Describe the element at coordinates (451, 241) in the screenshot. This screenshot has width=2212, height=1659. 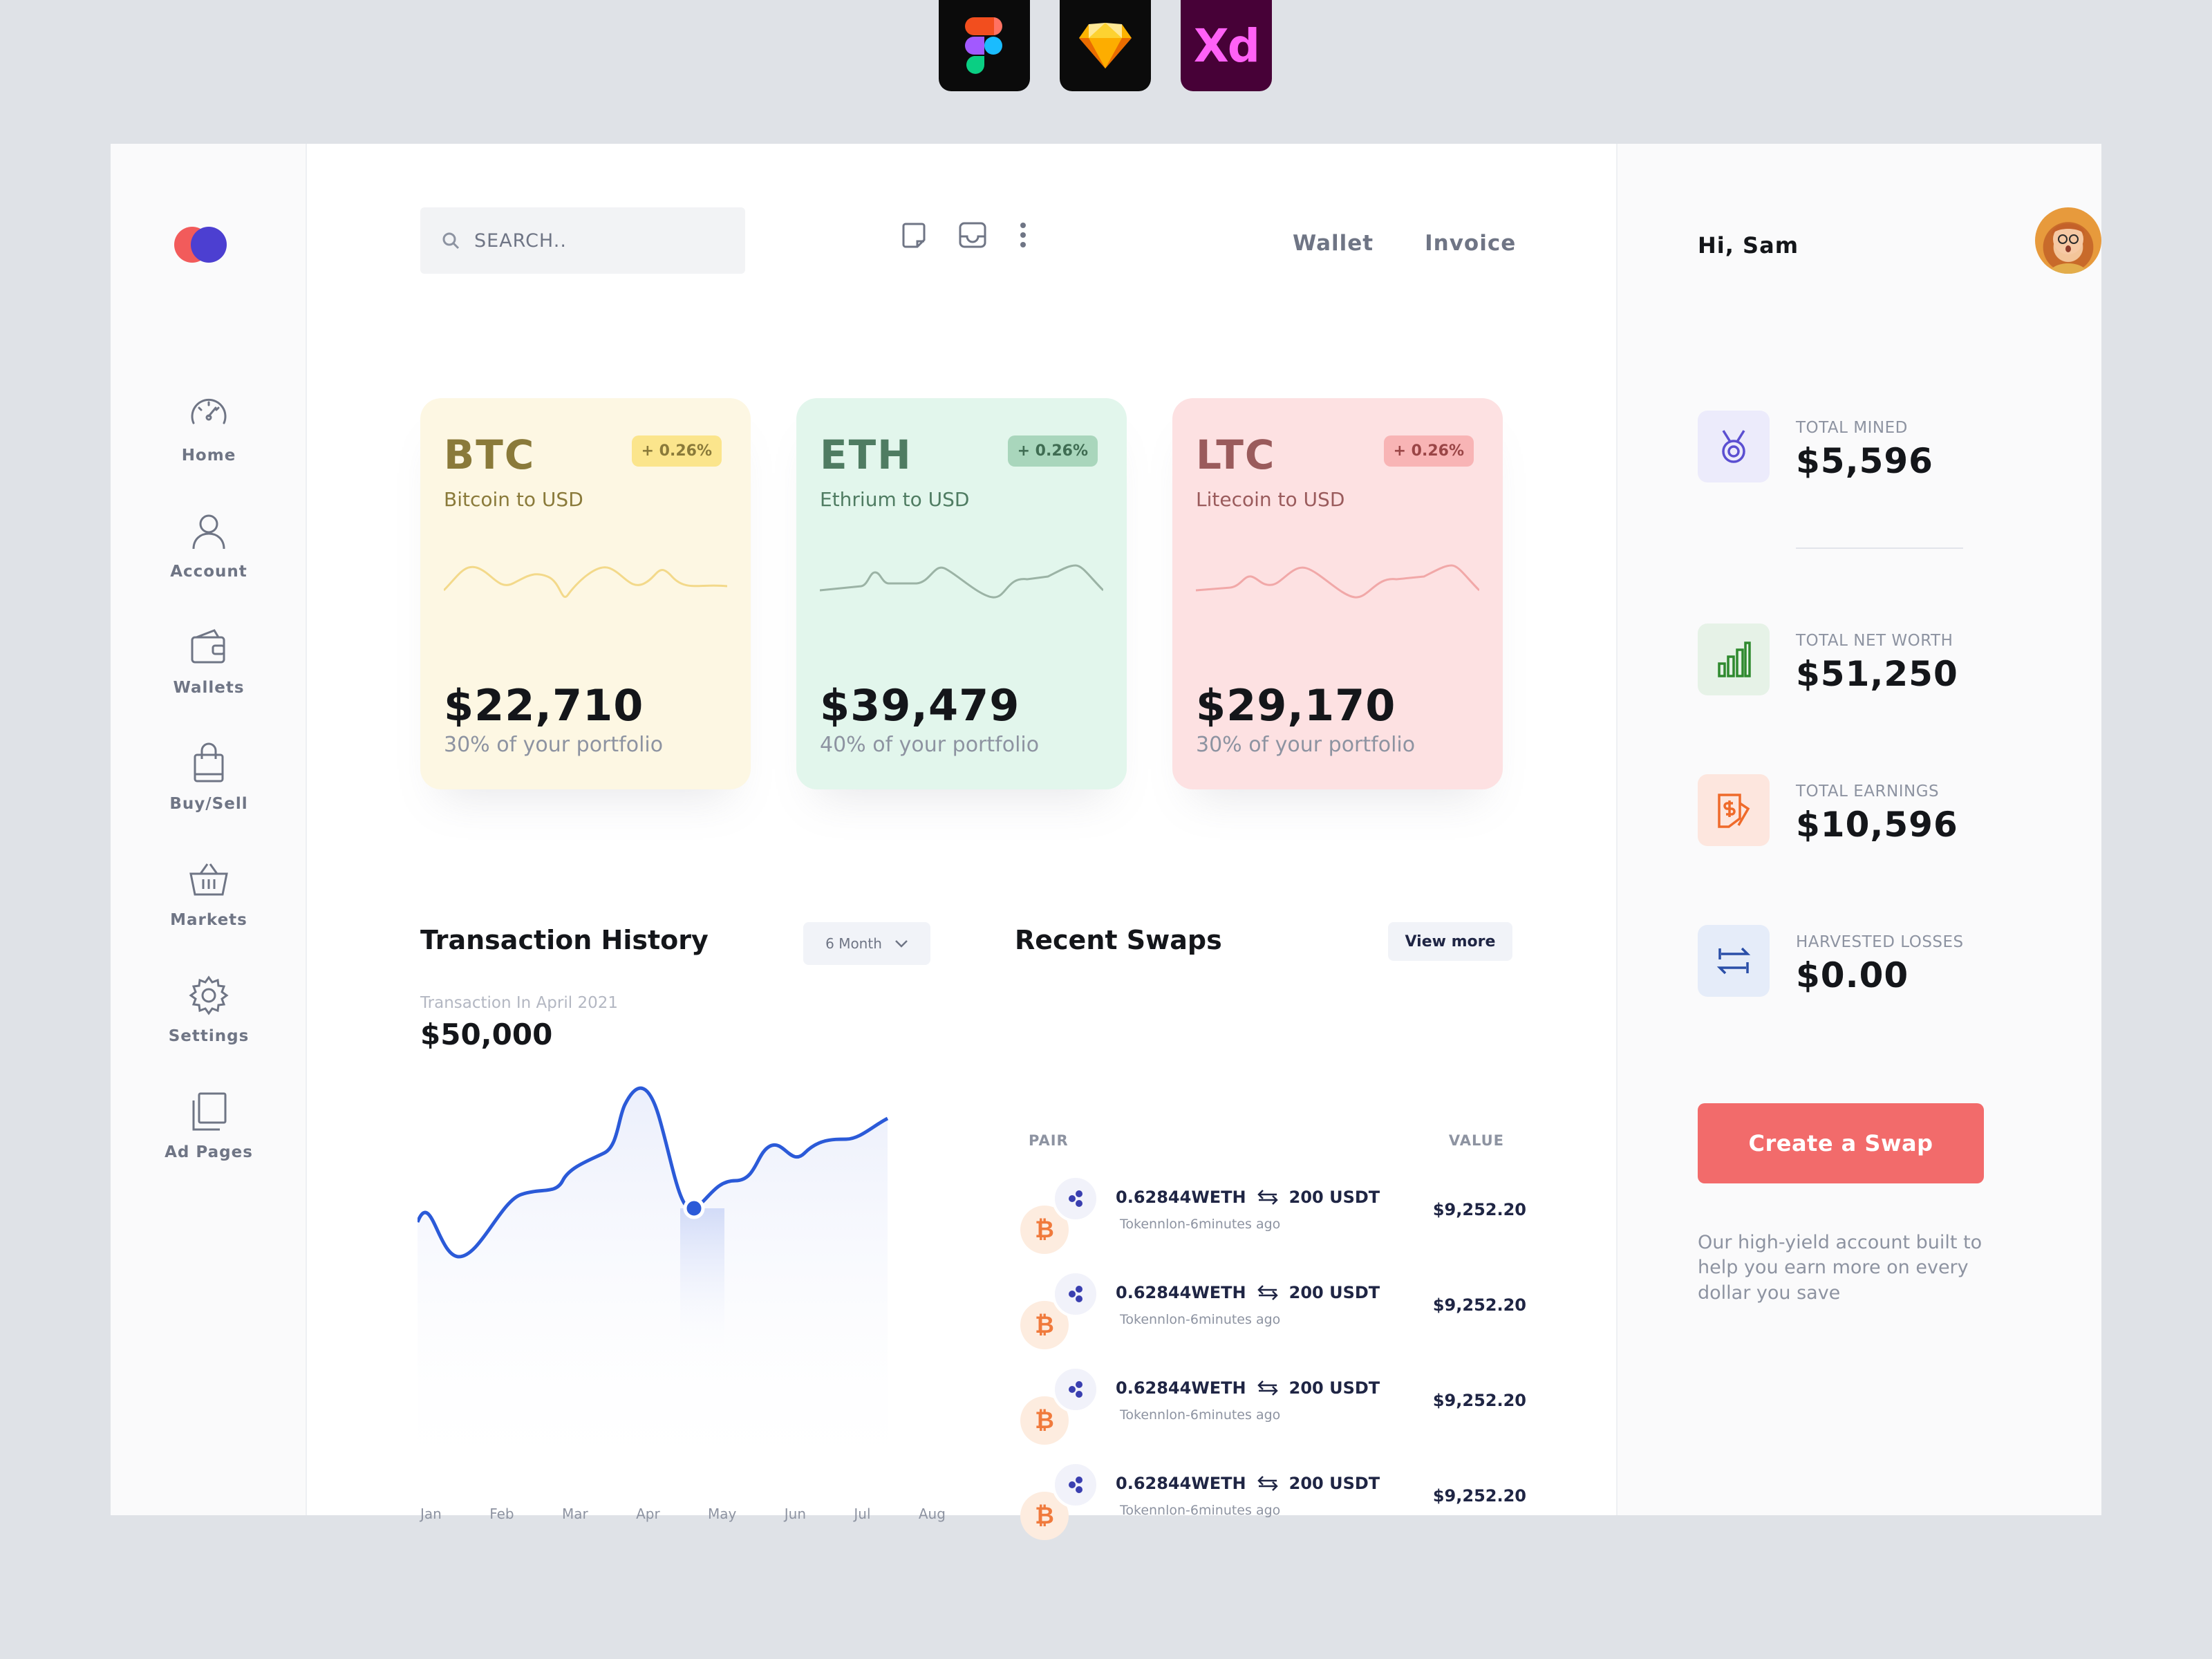
I see `search-icon` at that location.